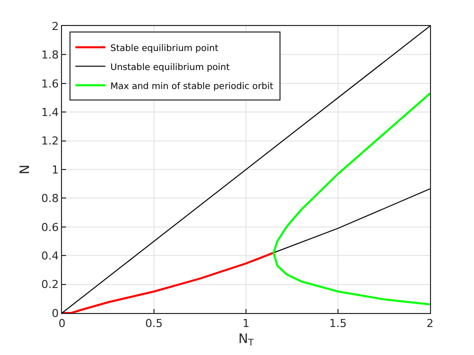 This screenshot has width=474, height=355. Describe the element at coordinates (55, 313) in the screenshot. I see `y-tick-label: 0` at that location.